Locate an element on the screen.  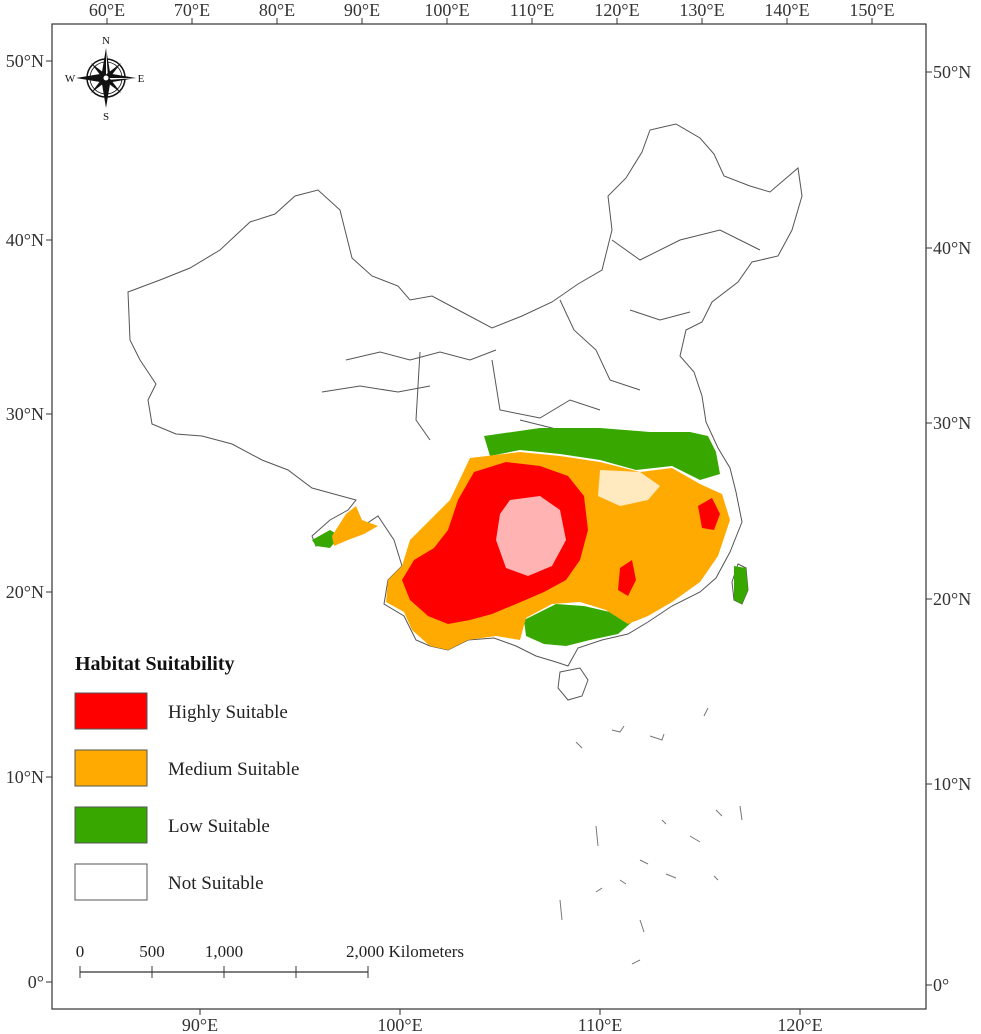
top-tick-label: 60°E is located at coordinates (107, 10).